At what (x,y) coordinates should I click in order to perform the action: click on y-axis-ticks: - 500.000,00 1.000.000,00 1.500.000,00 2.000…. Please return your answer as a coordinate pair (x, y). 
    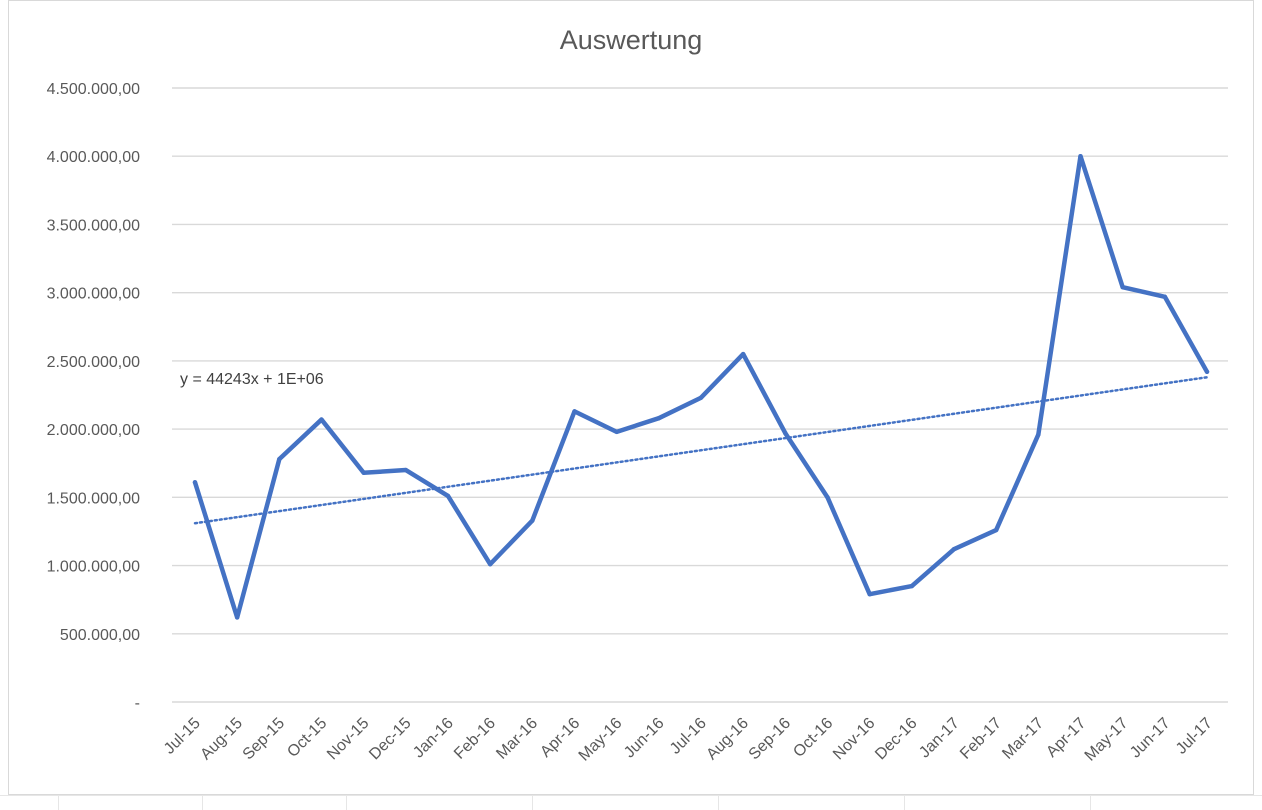
    Looking at the image, I should click on (94, 396).